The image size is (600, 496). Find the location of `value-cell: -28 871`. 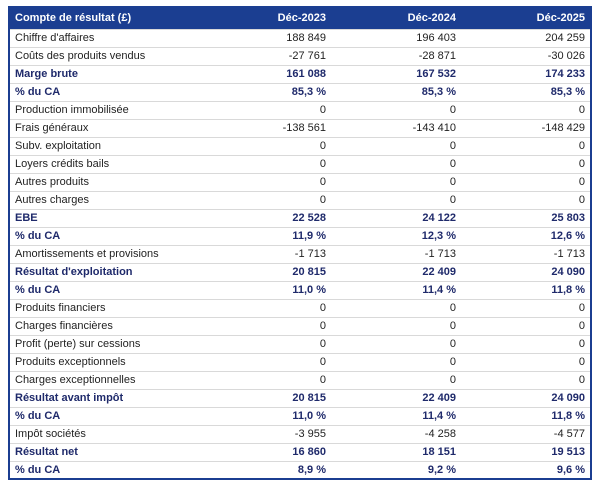

value-cell: -28 871 is located at coordinates (396, 55).